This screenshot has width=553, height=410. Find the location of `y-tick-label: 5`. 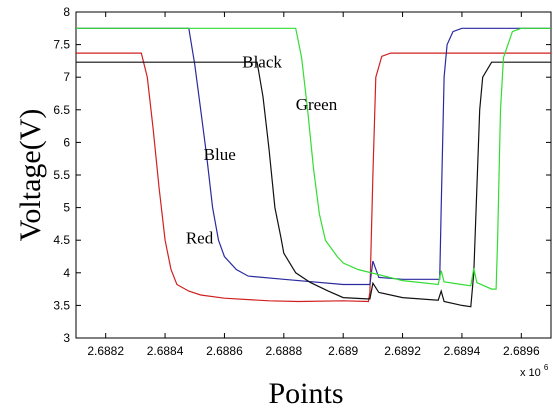

y-tick-label: 5 is located at coordinates (66, 208).